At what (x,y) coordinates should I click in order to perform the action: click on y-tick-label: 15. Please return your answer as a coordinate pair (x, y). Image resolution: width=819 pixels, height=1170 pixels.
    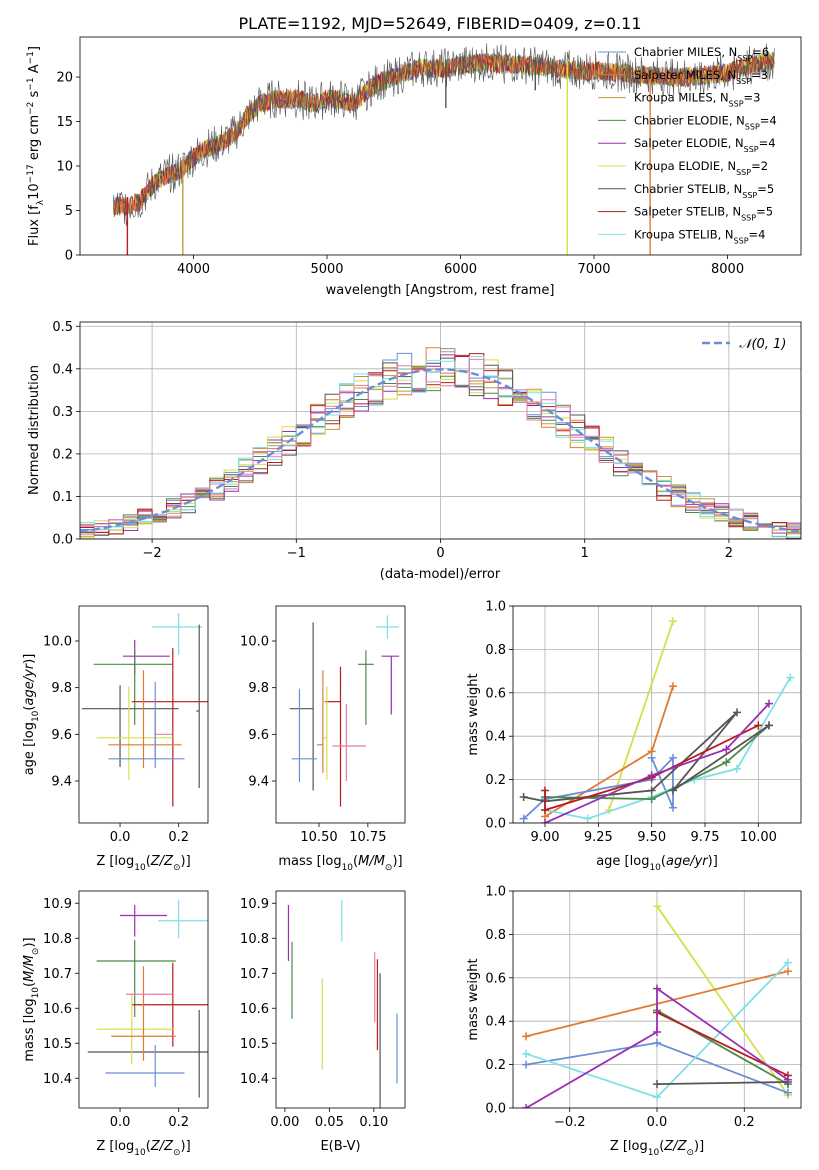
    Looking at the image, I should click on (64, 122).